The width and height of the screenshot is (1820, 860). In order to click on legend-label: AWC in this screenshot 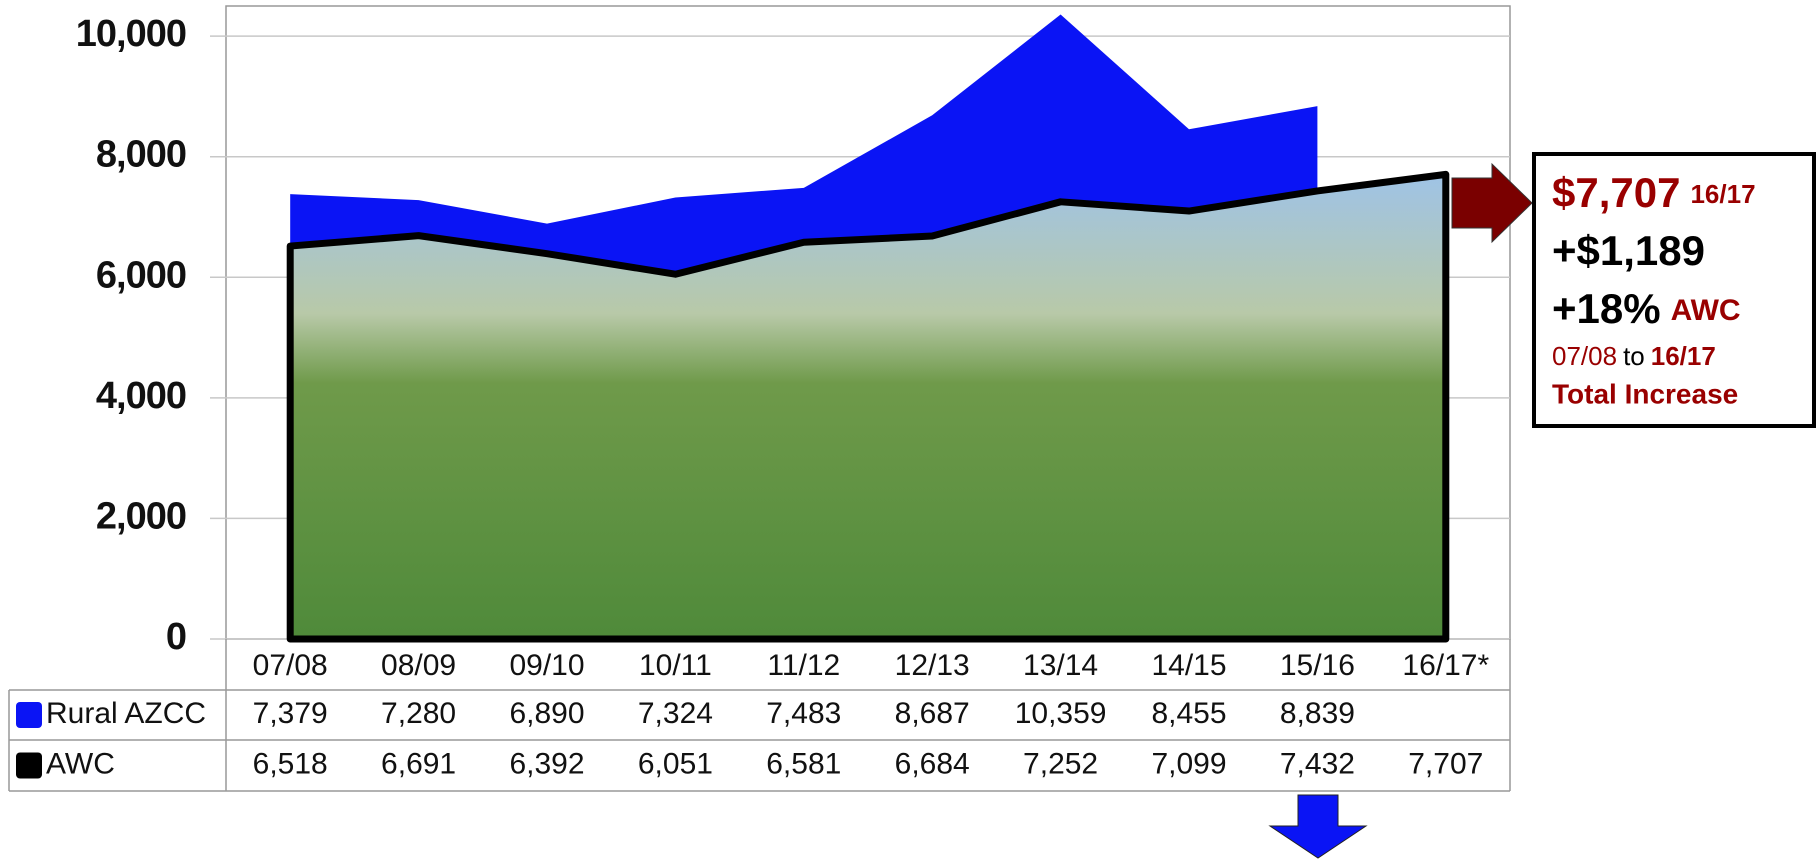, I will do `click(80, 763)`.